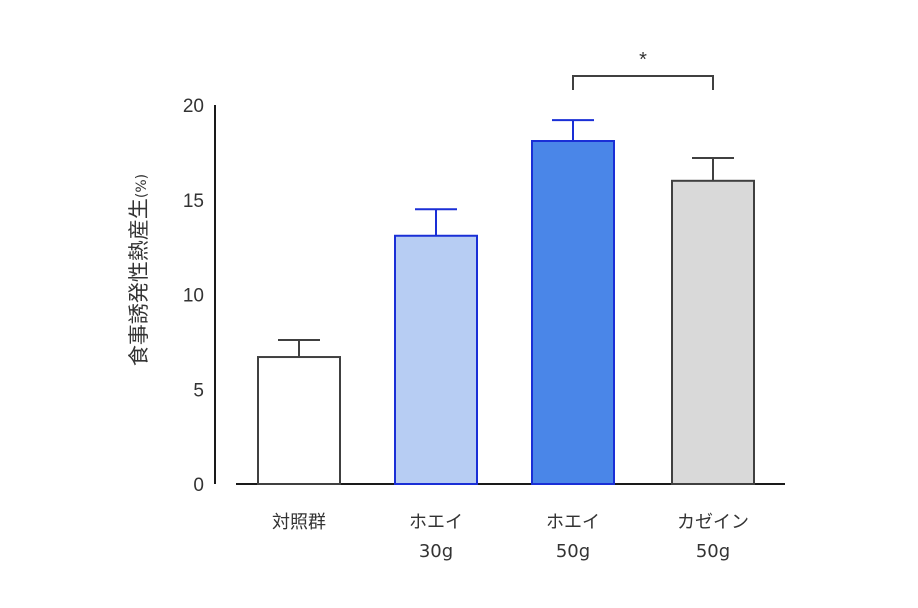 The height and width of the screenshot is (608, 918). What do you see at coordinates (193, 201) in the screenshot?
I see `y-tick-label: 15` at bounding box center [193, 201].